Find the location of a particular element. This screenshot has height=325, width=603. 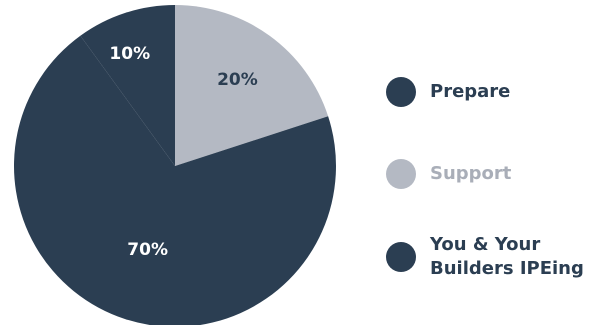

legend-item-you-and-your-builders: You & Your Builders IPEing is located at coordinates (490, 257).